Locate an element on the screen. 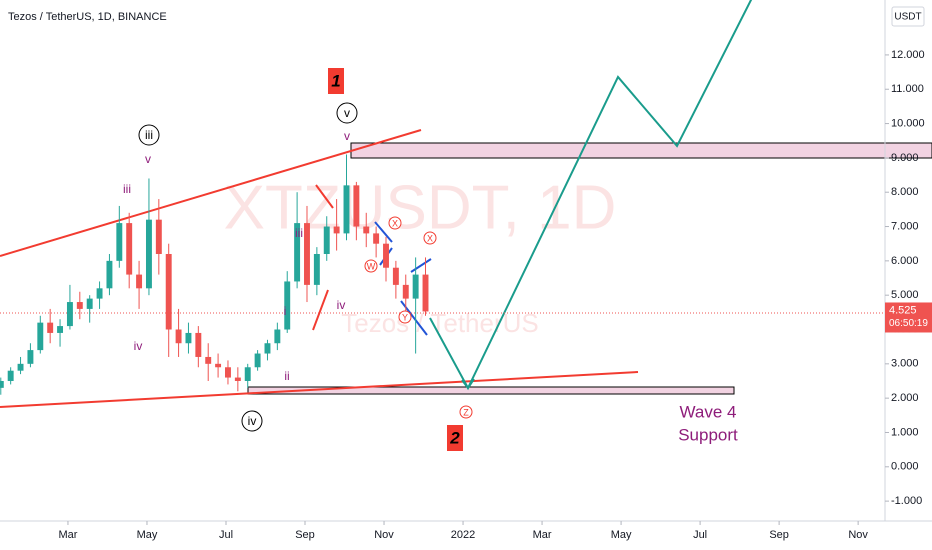 This screenshot has height=550, width=932. support-zone is located at coordinates (491, 390).